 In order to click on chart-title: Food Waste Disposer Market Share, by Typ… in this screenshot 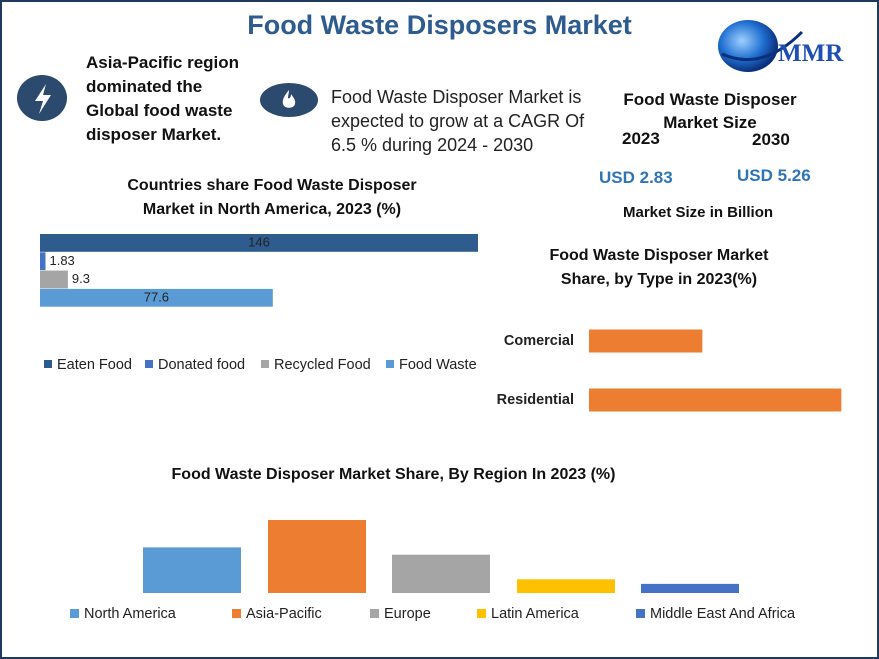, I will do `click(659, 267)`.